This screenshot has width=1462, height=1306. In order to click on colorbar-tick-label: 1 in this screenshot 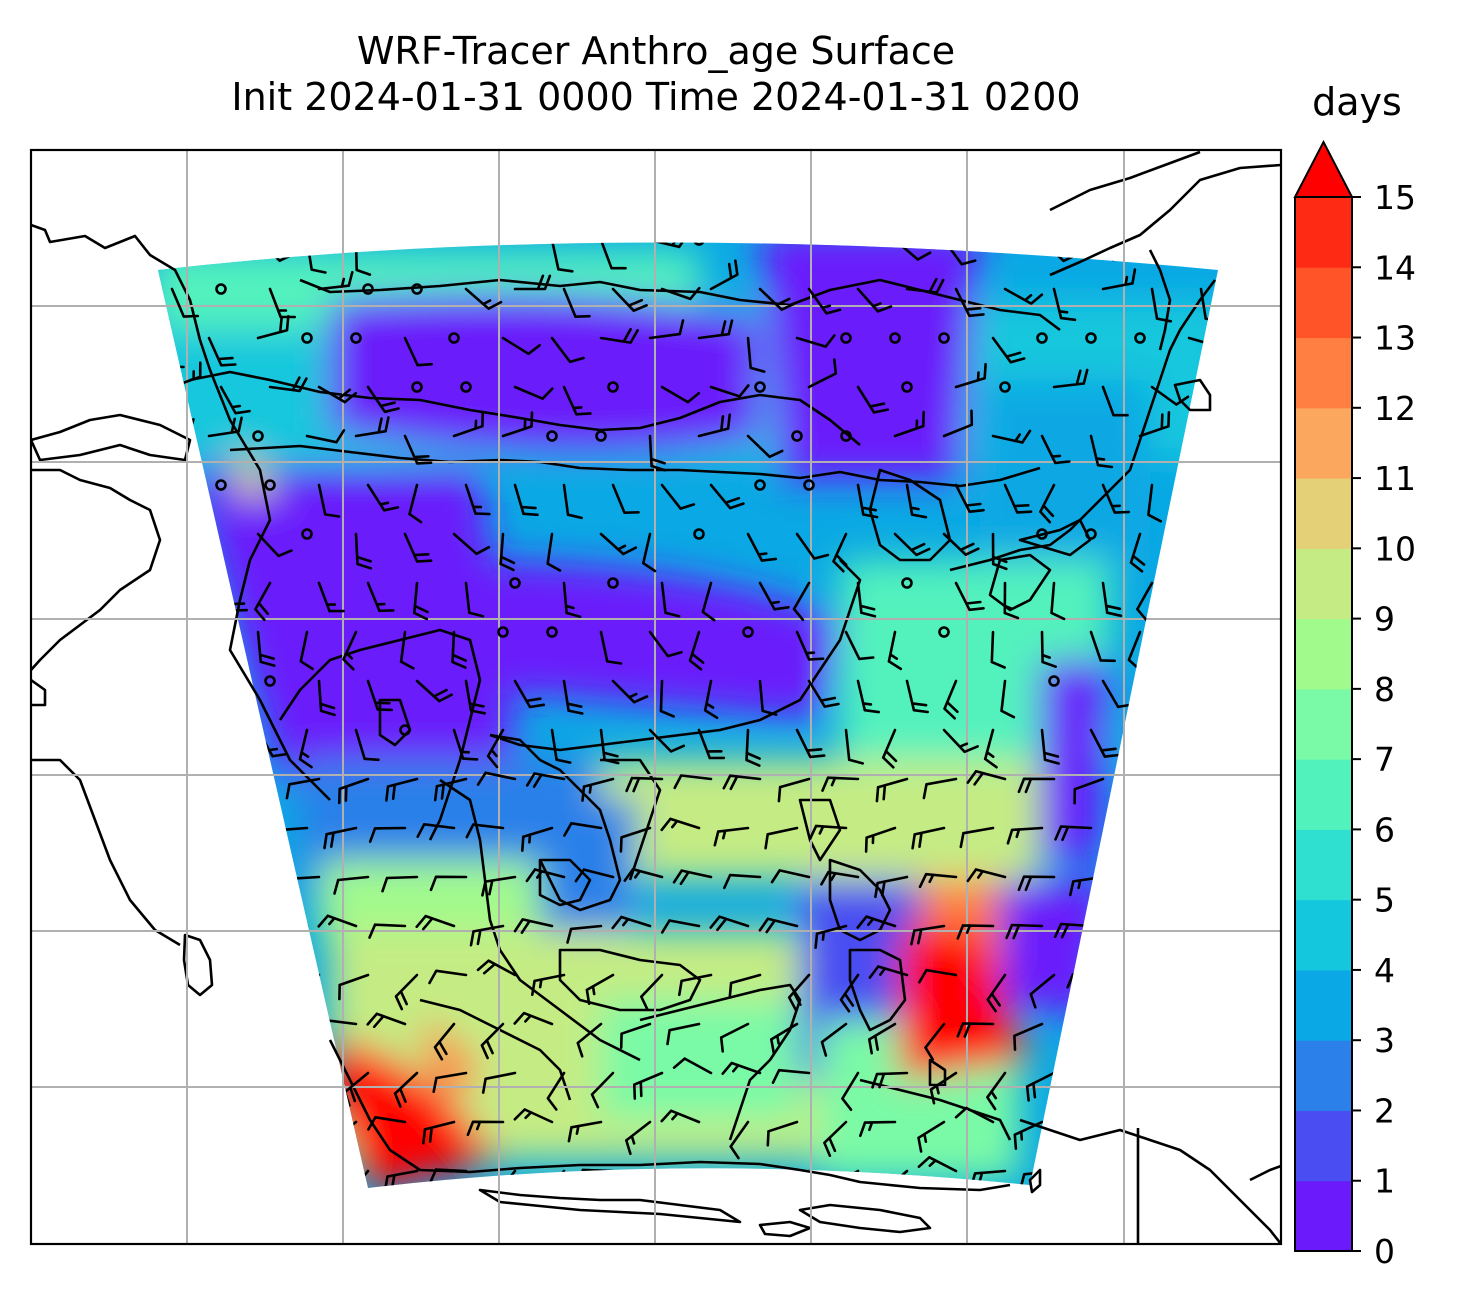, I will do `click(1384, 1181)`.